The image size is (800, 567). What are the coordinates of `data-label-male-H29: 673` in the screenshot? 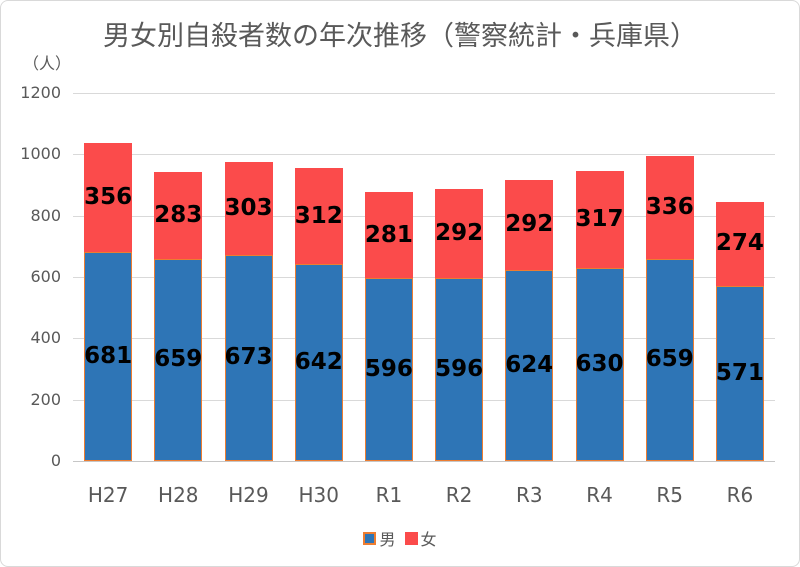 It's located at (248, 357).